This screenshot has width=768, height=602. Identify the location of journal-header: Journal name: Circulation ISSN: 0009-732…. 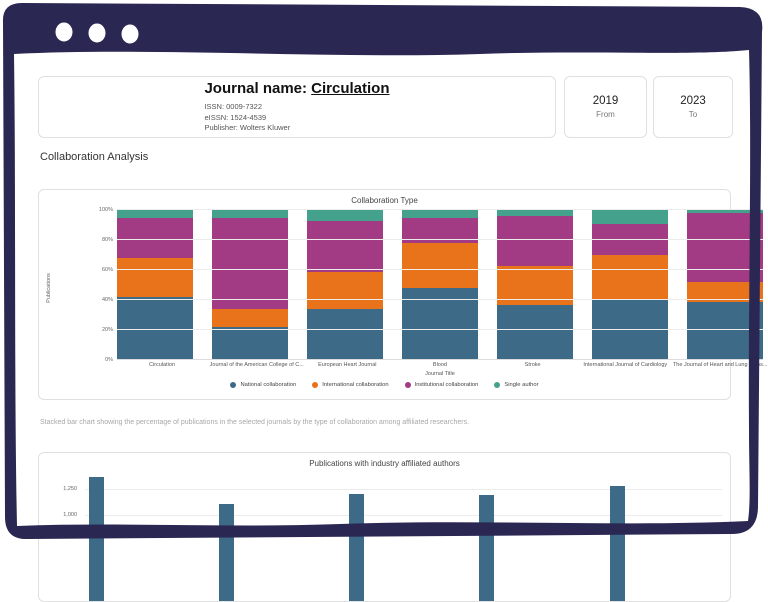
(296, 107).